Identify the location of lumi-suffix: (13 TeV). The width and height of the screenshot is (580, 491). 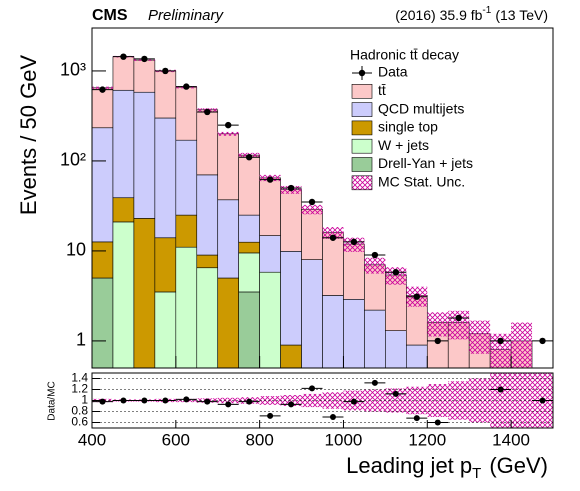
(521, 15).